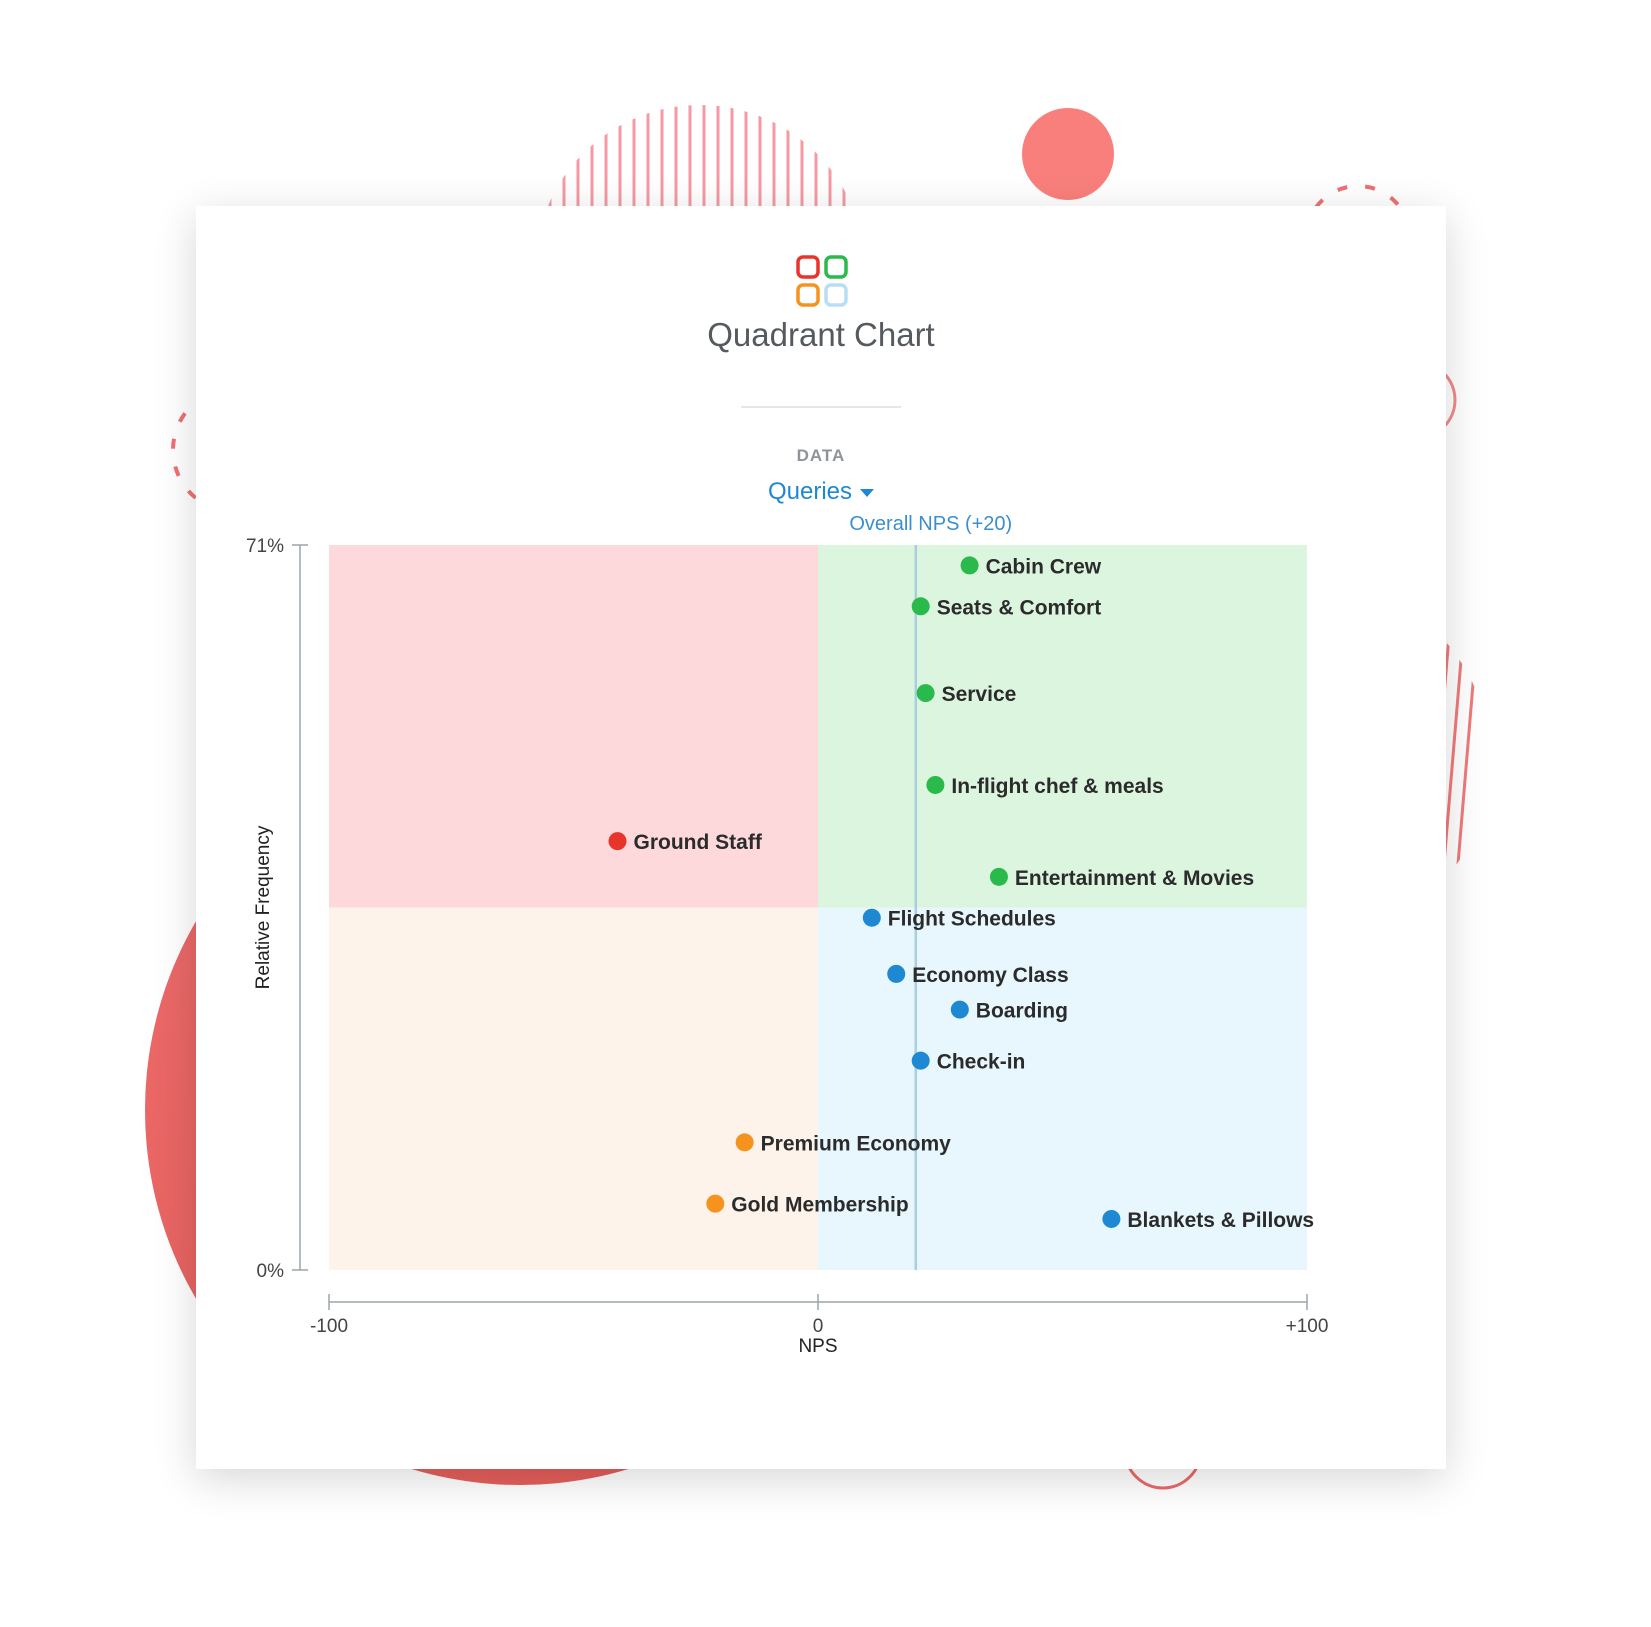  Describe the element at coordinates (1022, 1011) in the screenshot. I see `point-label: Boarding` at that location.